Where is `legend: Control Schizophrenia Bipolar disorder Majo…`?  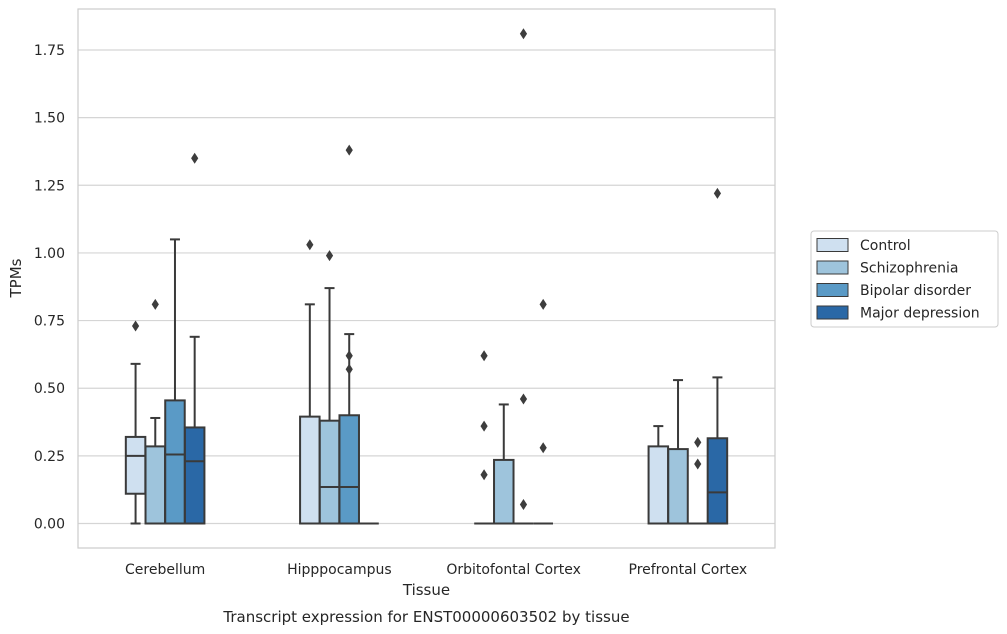
legend: Control Schizophrenia Bipolar disorder Majo… is located at coordinates (904, 279).